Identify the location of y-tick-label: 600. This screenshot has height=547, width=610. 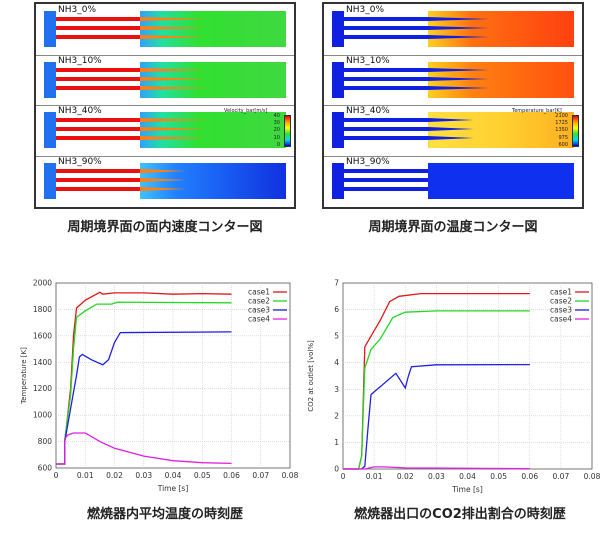
(45, 468).